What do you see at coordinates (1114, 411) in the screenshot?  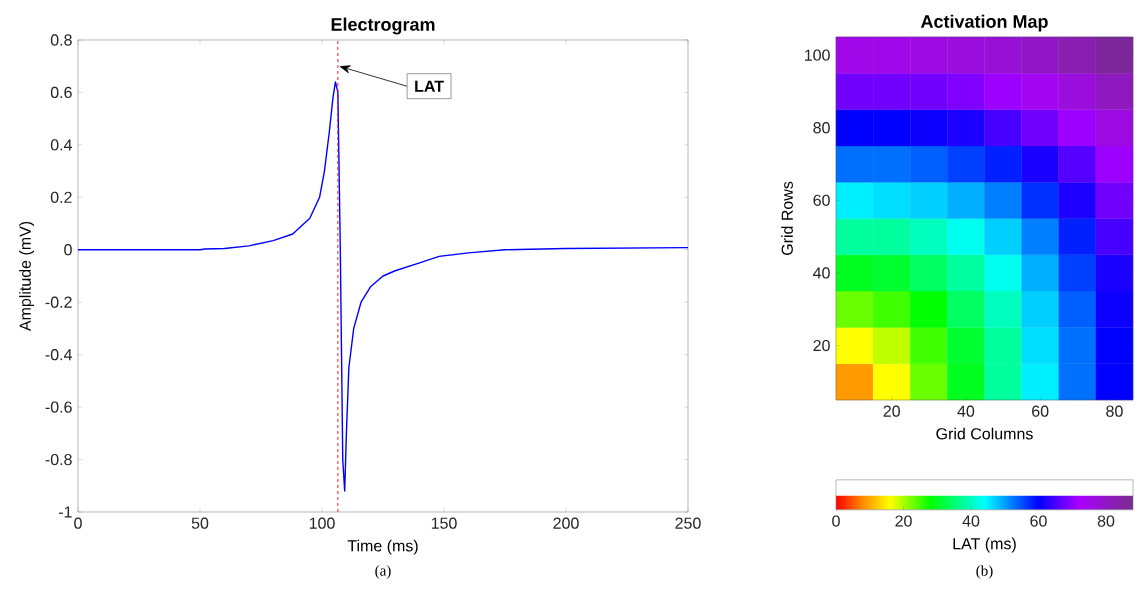 I see `x-tick-label: 80` at bounding box center [1114, 411].